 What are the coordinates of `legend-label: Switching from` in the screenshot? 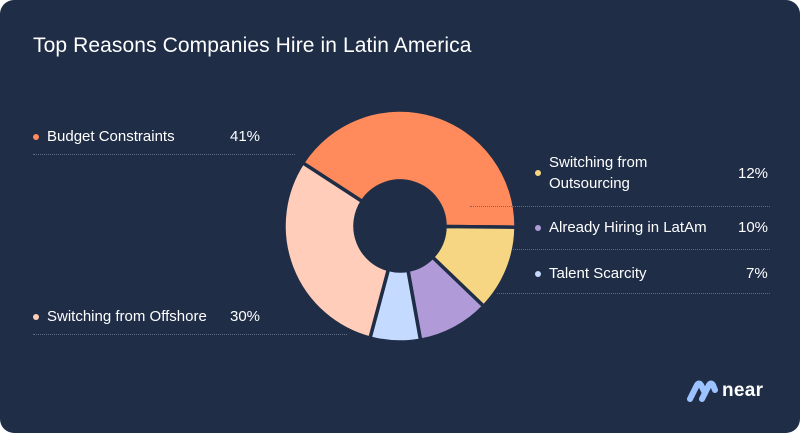 It's located at (598, 162).